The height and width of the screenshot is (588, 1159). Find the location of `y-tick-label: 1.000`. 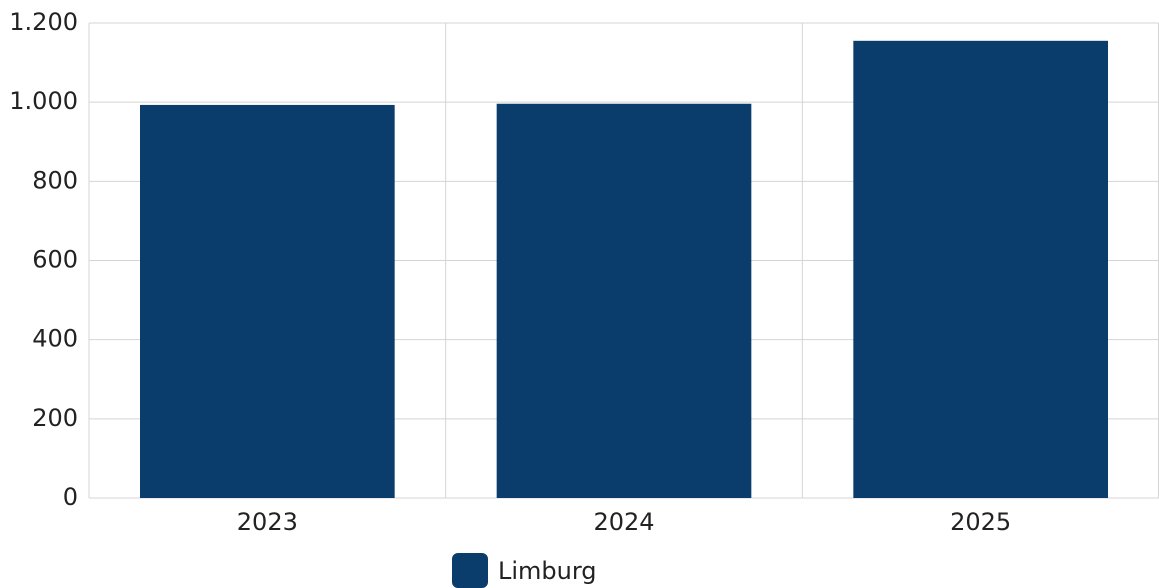

y-tick-label: 1.000 is located at coordinates (43, 101).